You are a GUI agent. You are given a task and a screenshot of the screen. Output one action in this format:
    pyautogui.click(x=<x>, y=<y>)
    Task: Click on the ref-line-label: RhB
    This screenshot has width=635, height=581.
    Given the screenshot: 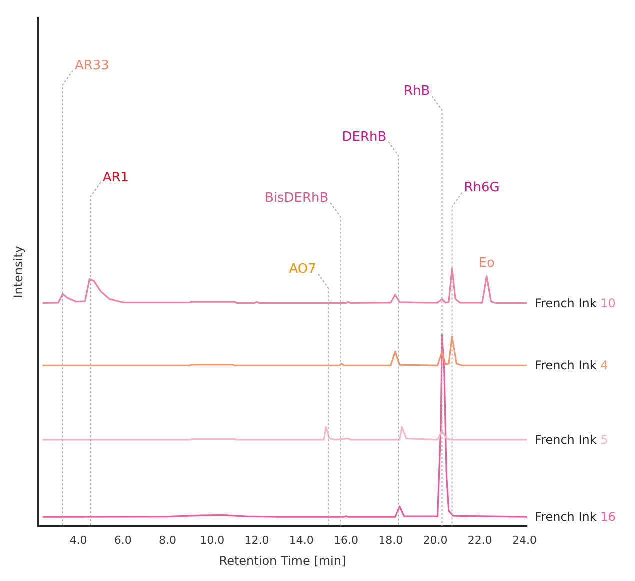 What is the action you would take?
    pyautogui.click(x=417, y=92)
    